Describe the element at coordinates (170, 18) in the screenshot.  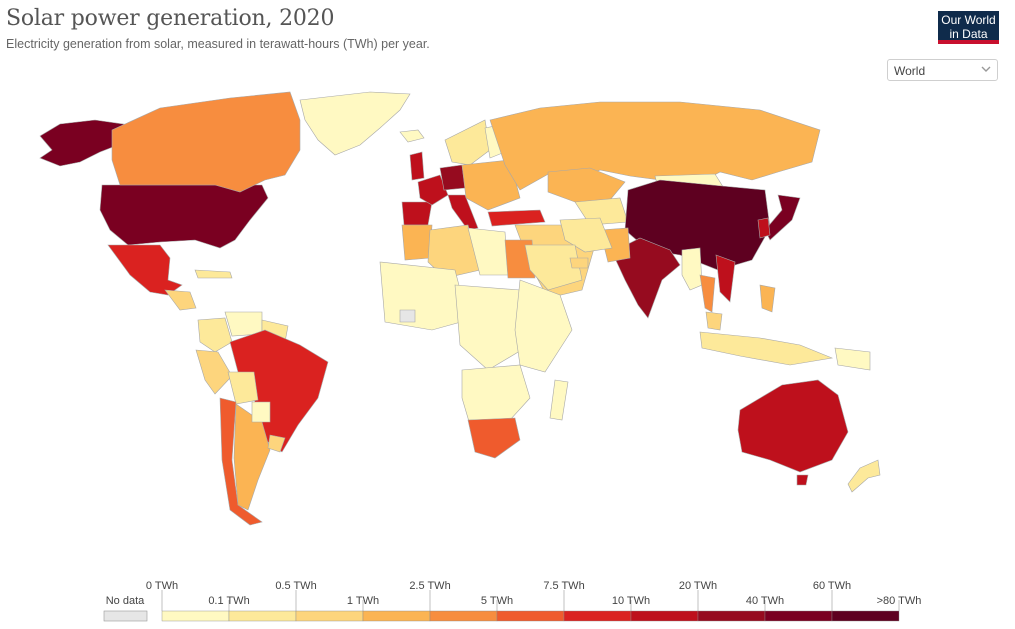
I see `chart-title: Solar power generation, 2020` at that location.